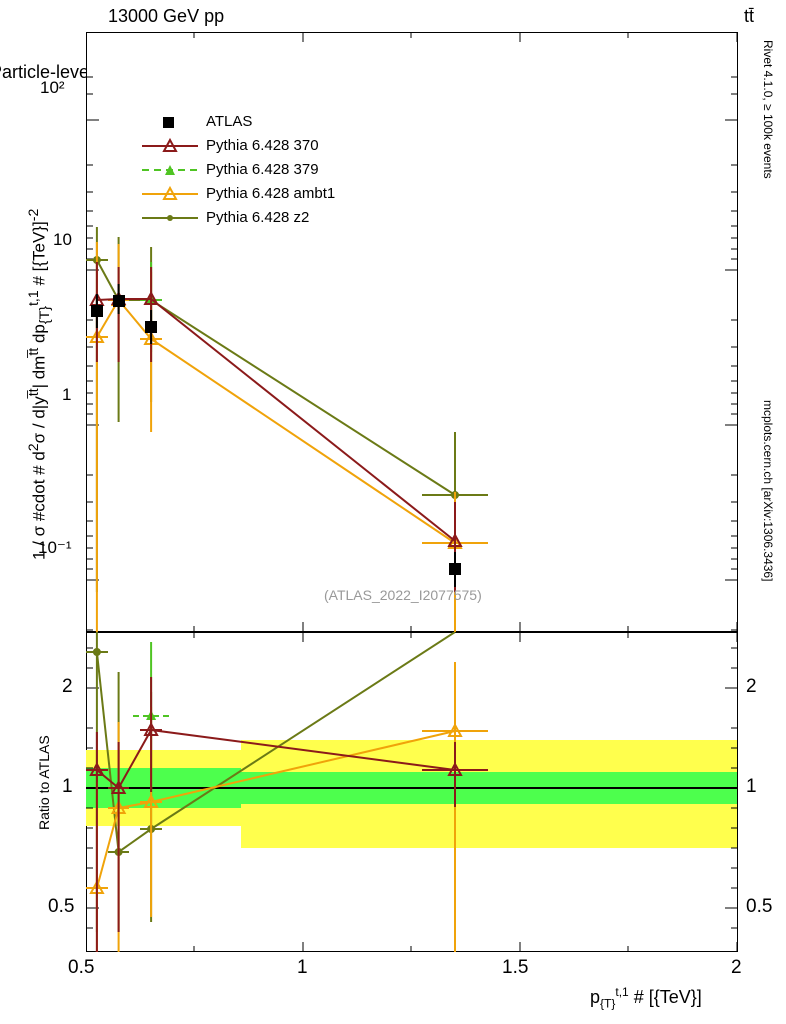 This screenshot has height=1024, width=786. I want to click on xtick-0: 0.5, so click(81, 967).